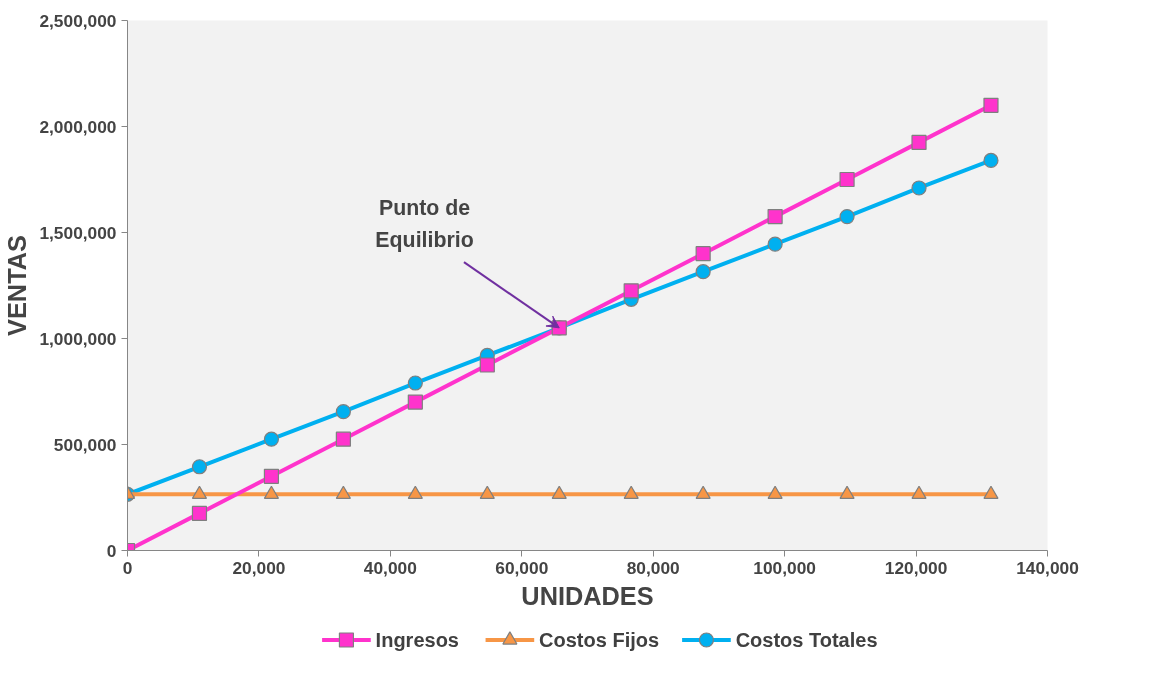 This screenshot has width=1160, height=700. Describe the element at coordinates (85, 444) in the screenshot. I see `y-tick-label: 500,000` at that location.